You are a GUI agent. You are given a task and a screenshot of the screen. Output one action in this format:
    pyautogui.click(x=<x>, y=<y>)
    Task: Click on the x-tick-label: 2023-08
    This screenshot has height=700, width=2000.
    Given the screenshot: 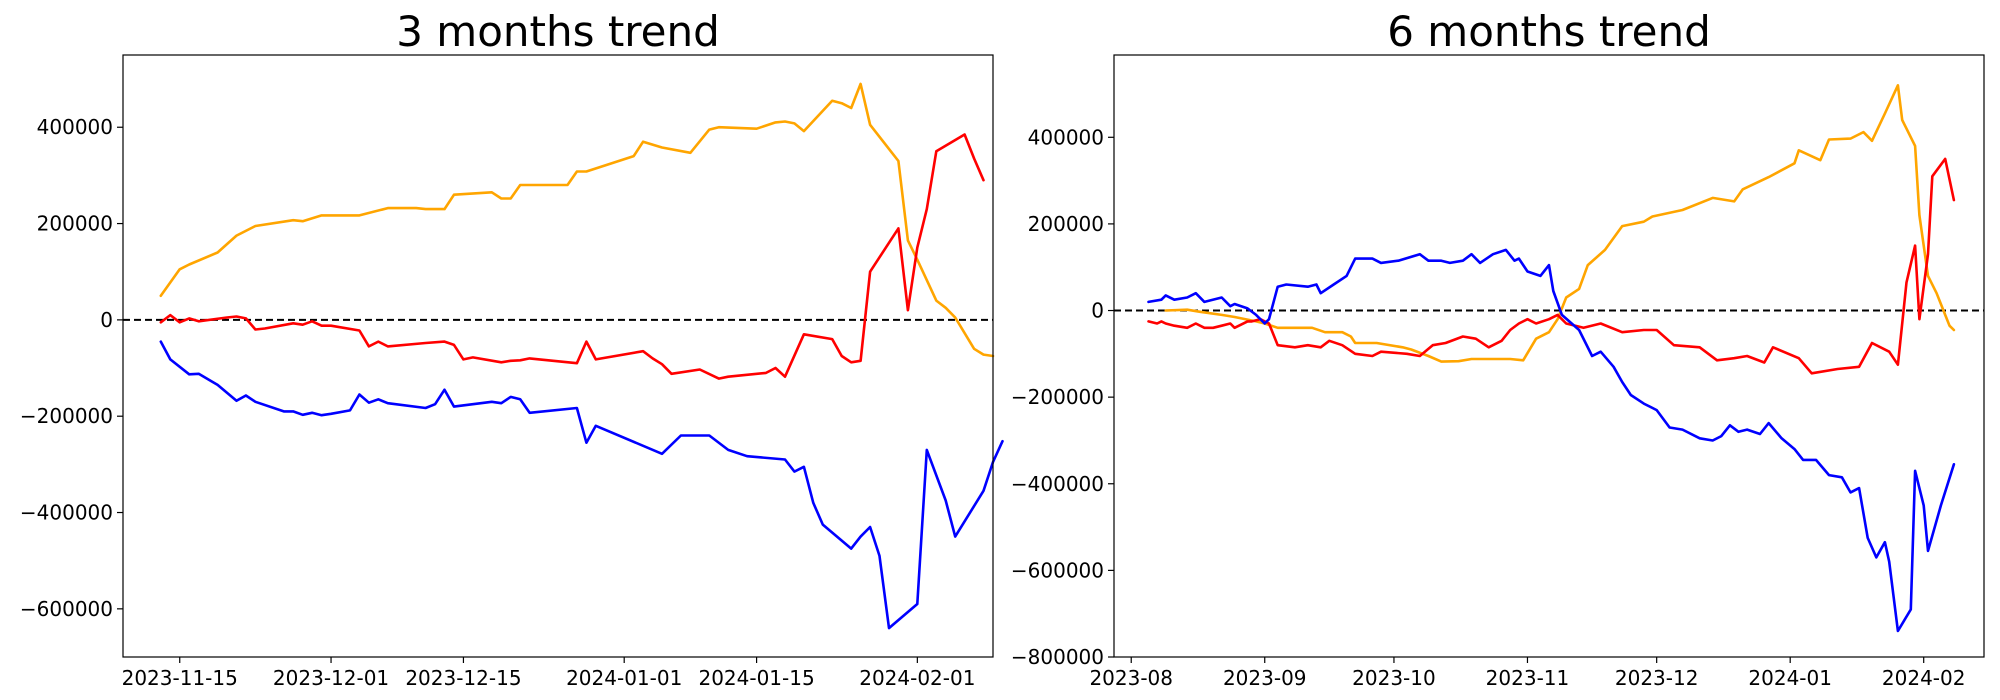 What is the action you would take?
    pyautogui.click(x=1131, y=678)
    